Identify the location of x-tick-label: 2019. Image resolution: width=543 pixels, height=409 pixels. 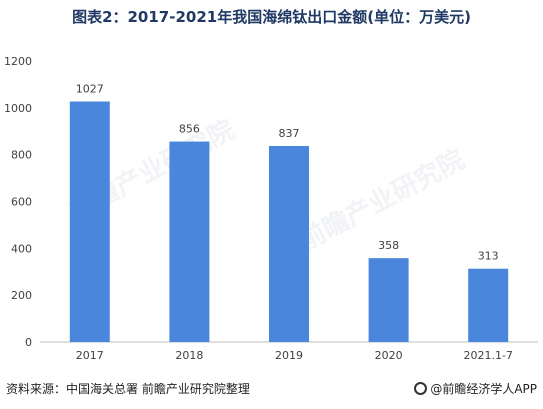
(289, 355).